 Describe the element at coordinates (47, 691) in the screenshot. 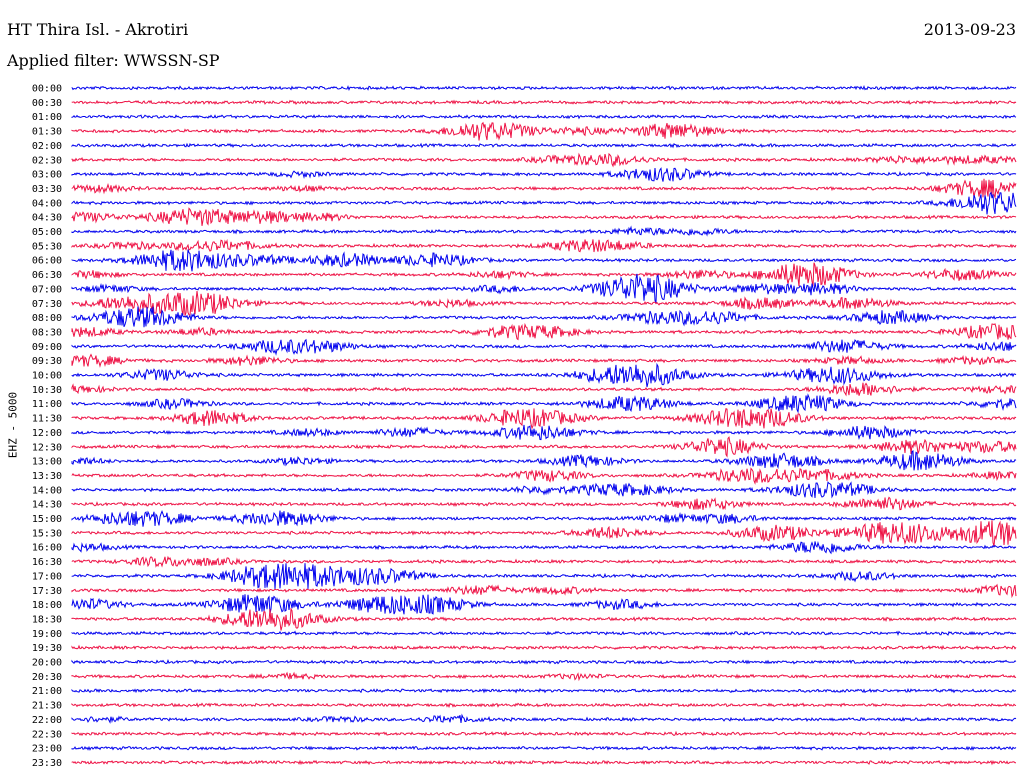

I see `time-label-2100: 21:00` at that location.